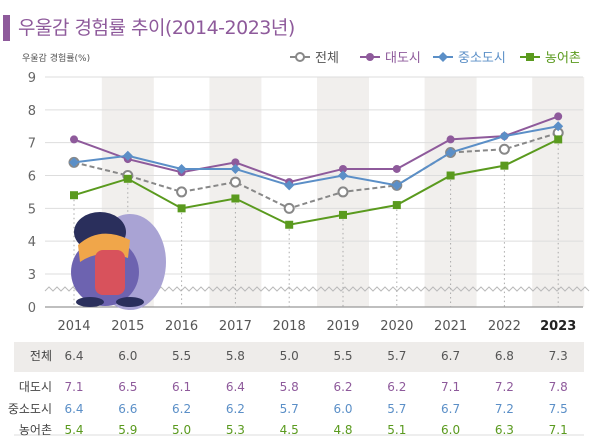 Image resolution: width=615 pixels, height=438 pixels. What do you see at coordinates (181, 326) in the screenshot?
I see `x-tick-label: 2016` at bounding box center [181, 326].